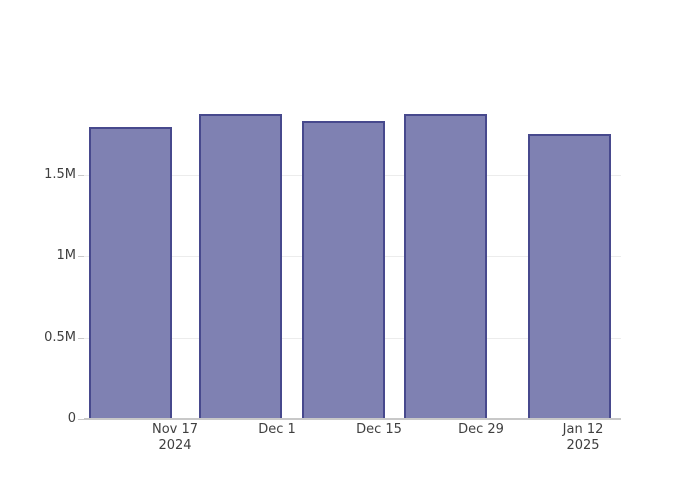  What do you see at coordinates (60, 174) in the screenshot?
I see `y-tick-label: 1.5M` at bounding box center [60, 174].